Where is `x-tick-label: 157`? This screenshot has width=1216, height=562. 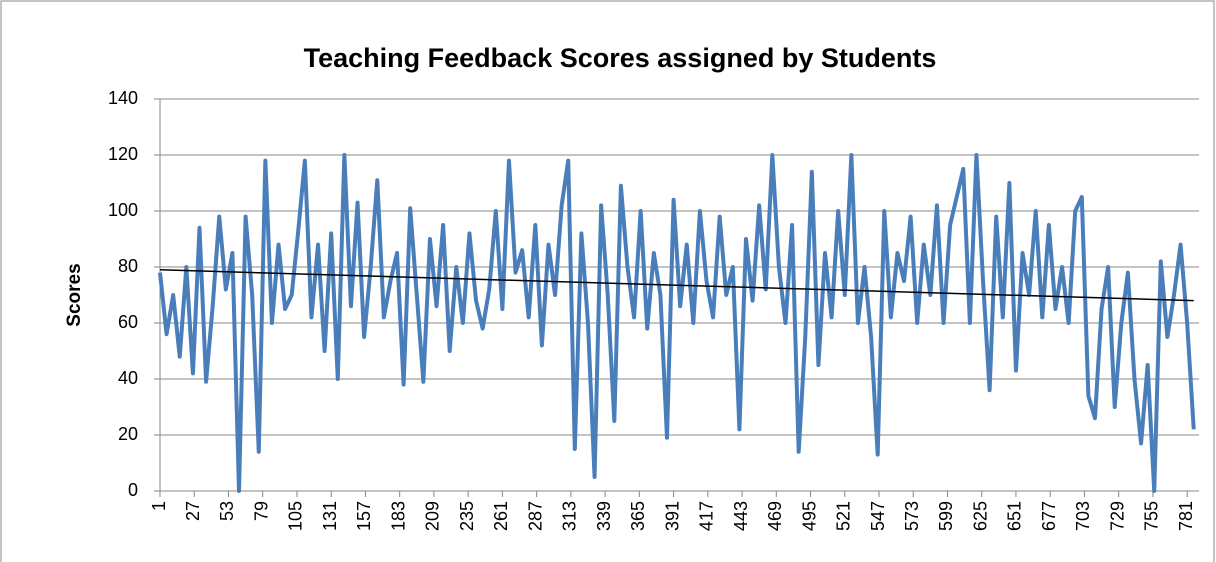 x-tick-label: 157 is located at coordinates (364, 516).